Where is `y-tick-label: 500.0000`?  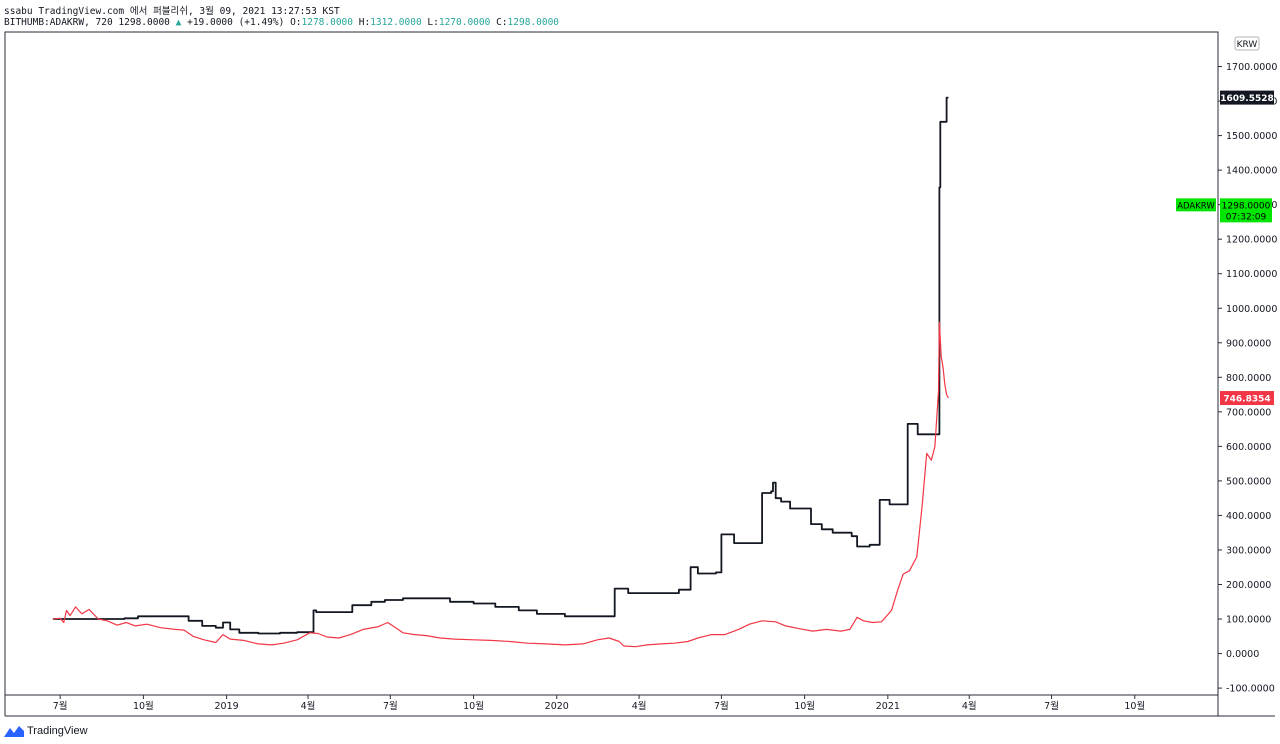
y-tick-label: 500.0000 is located at coordinates (1248, 481).